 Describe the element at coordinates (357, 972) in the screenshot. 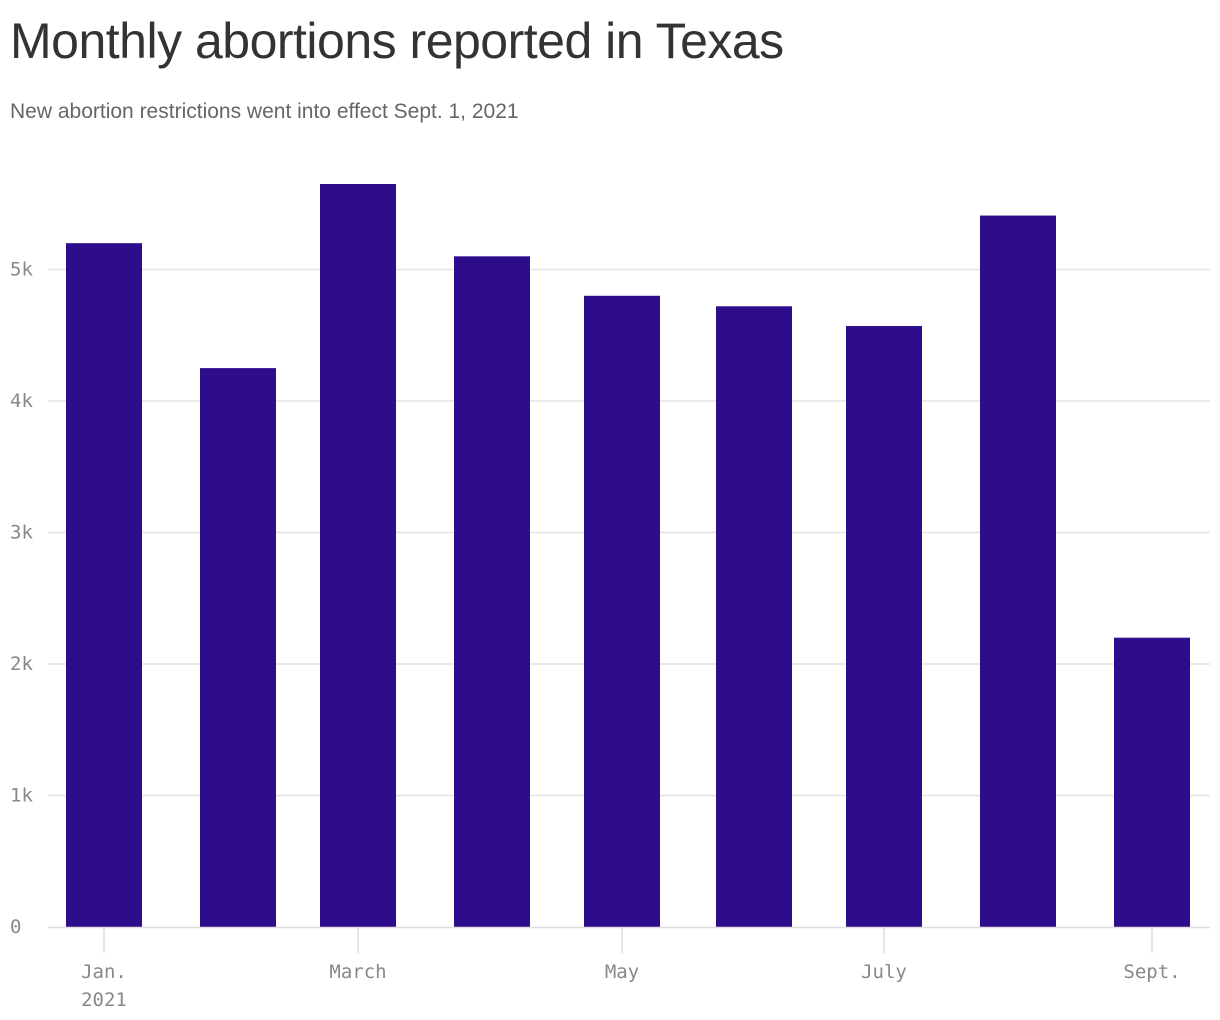

I see `x-tick-label: March` at that location.